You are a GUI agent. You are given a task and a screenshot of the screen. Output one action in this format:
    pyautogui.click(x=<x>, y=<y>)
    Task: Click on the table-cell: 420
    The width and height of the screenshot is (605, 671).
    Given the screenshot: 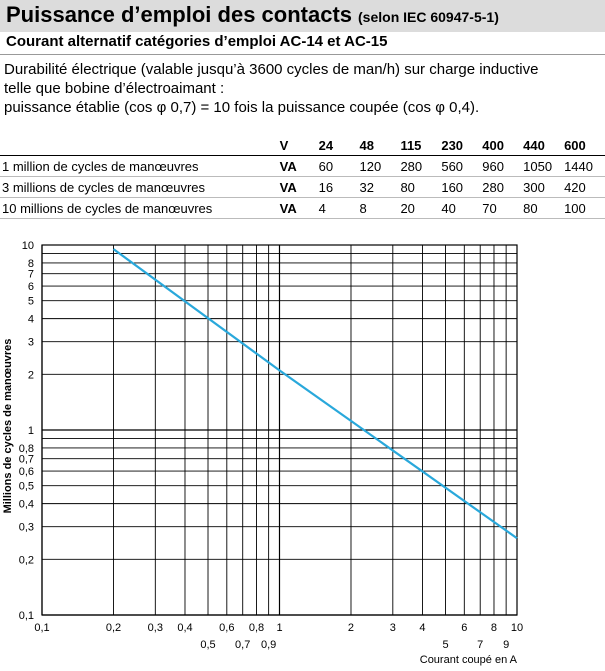 What is the action you would take?
    pyautogui.click(x=584, y=187)
    